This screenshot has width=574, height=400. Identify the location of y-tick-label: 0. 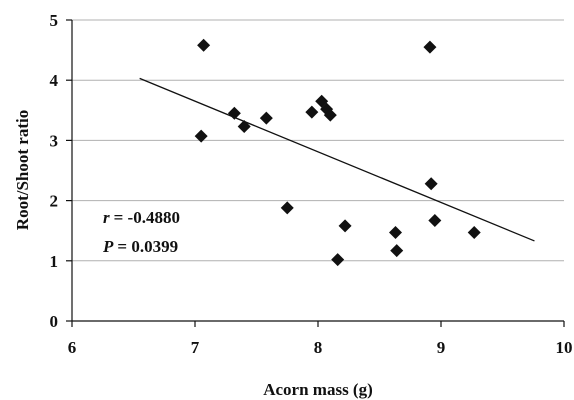
(54, 321).